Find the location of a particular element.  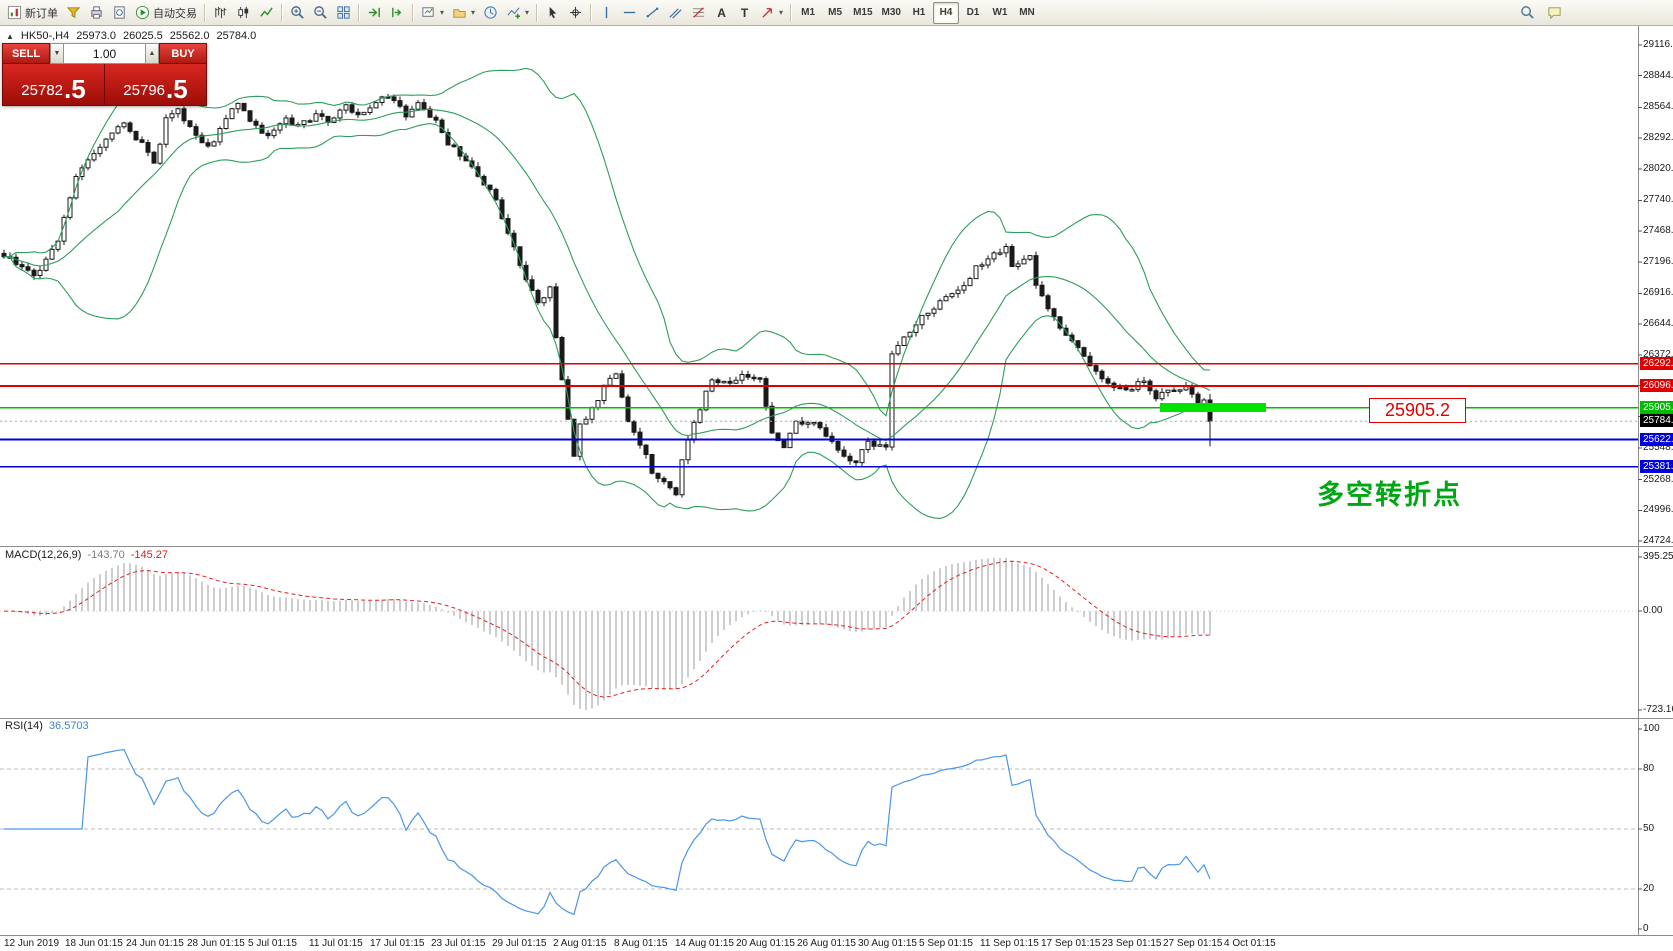

arrows-tool: ▾ is located at coordinates (771, 13).